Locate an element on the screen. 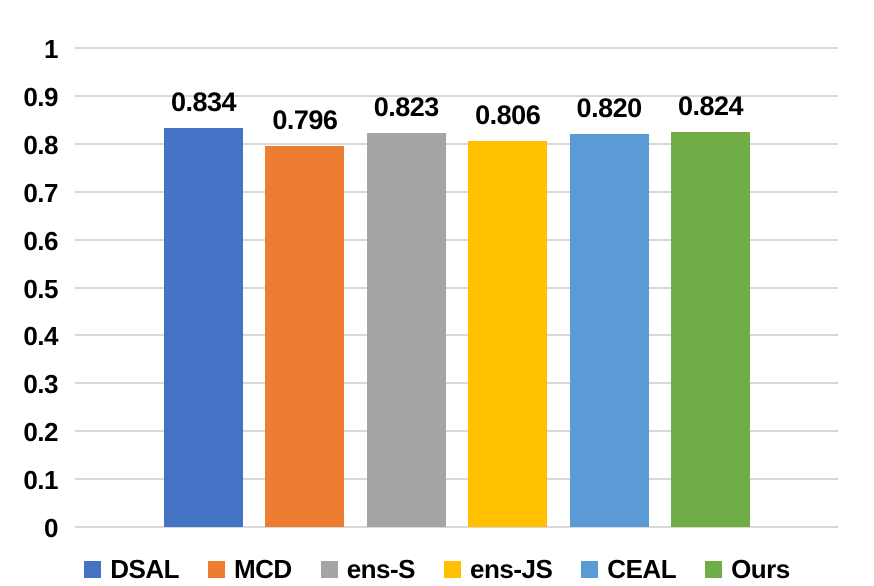  legend-item-Ours: Ours is located at coordinates (747, 569).